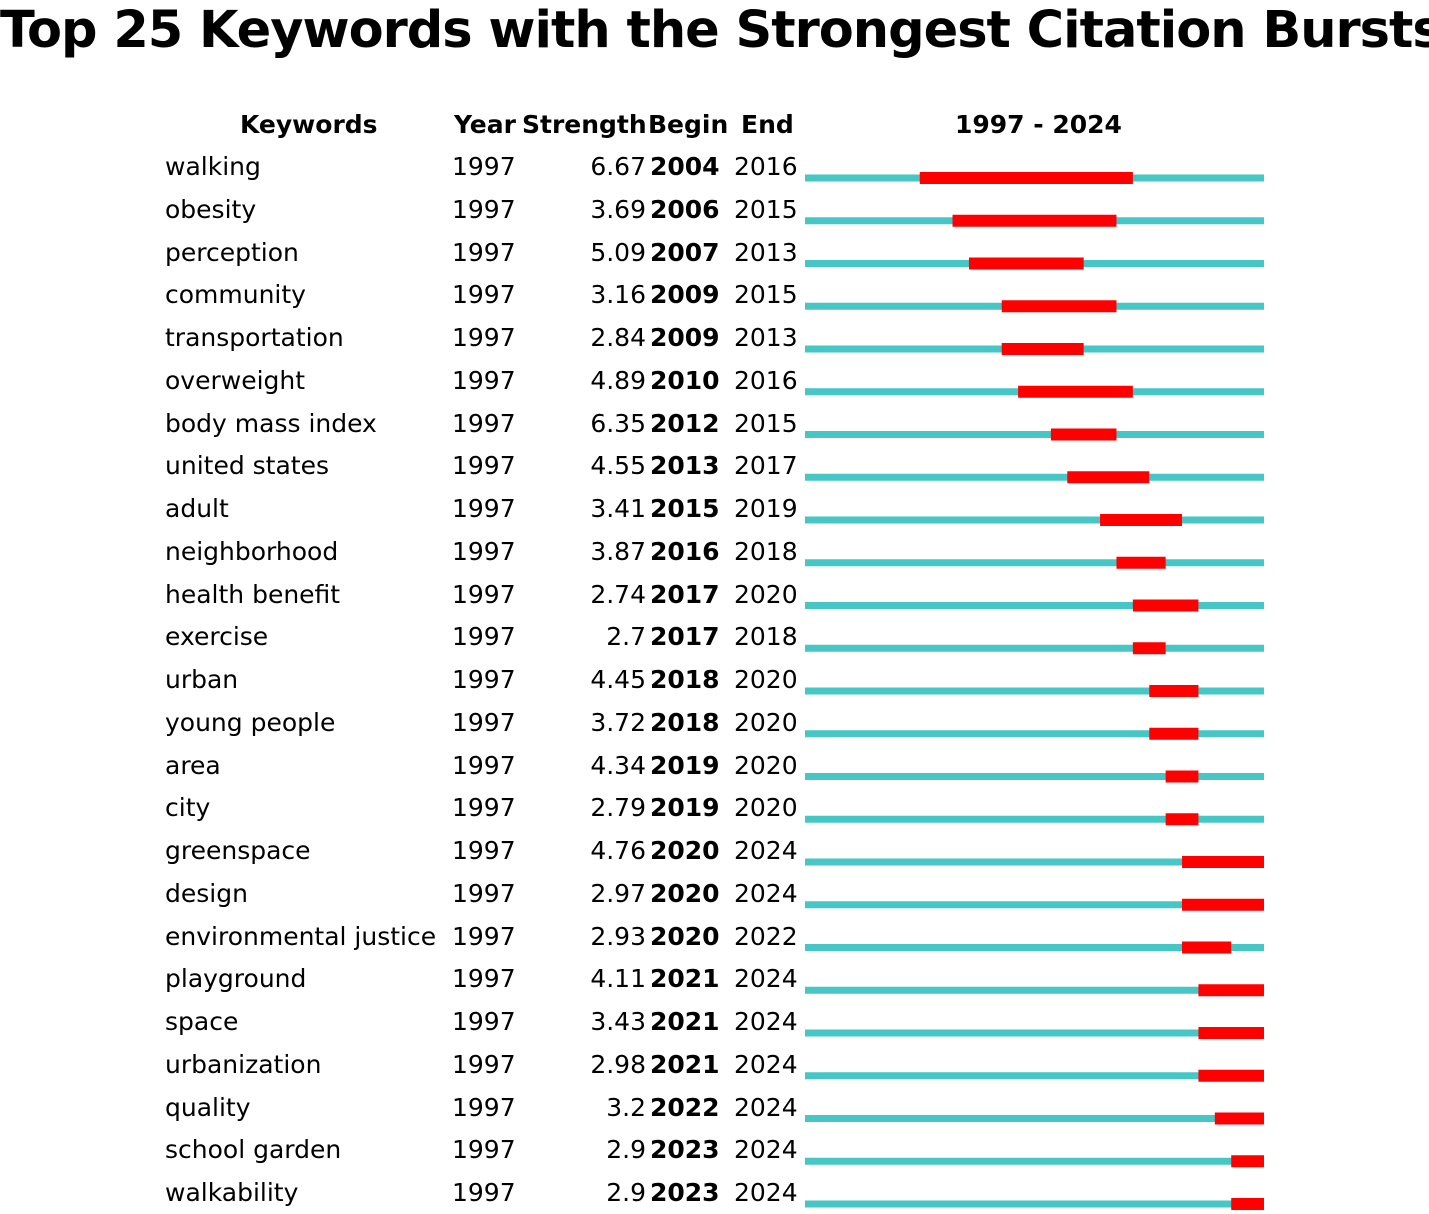 This screenshot has width=1429, height=1214. I want to click on keyword-cell: community, so click(235, 295).